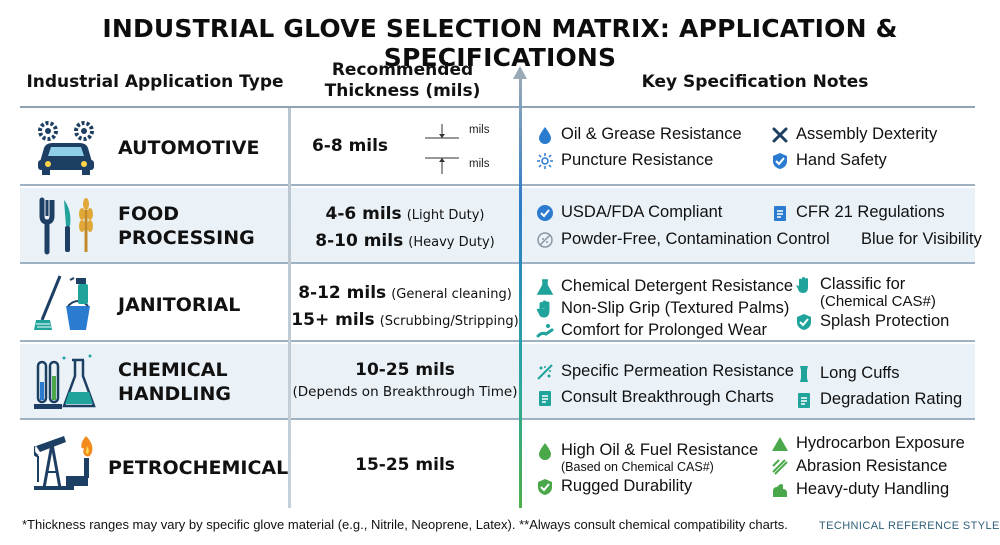 The width and height of the screenshot is (1000, 545). Describe the element at coordinates (614, 486) in the screenshot. I see `note-rugged: Rugged Durability` at that location.